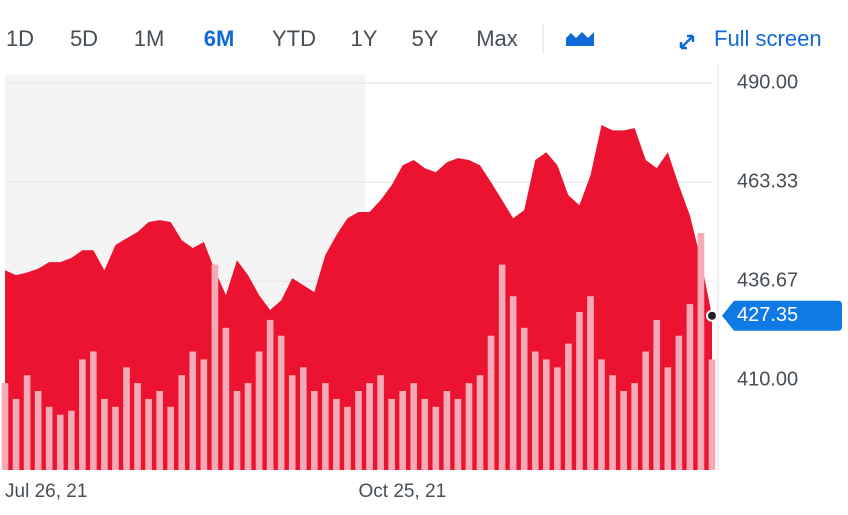 The image size is (848, 515). Describe the element at coordinates (84, 38) in the screenshot. I see `range-button: 5D` at that location.